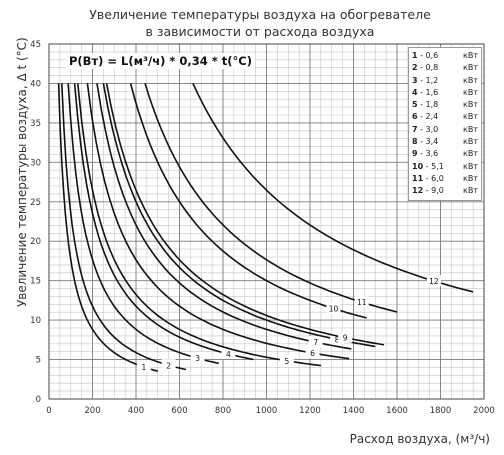 The height and width of the screenshot is (455, 504). What do you see at coordinates (425, 117) in the screenshot?
I see `legend-item-label: 6 - 2,4` at bounding box center [425, 117].